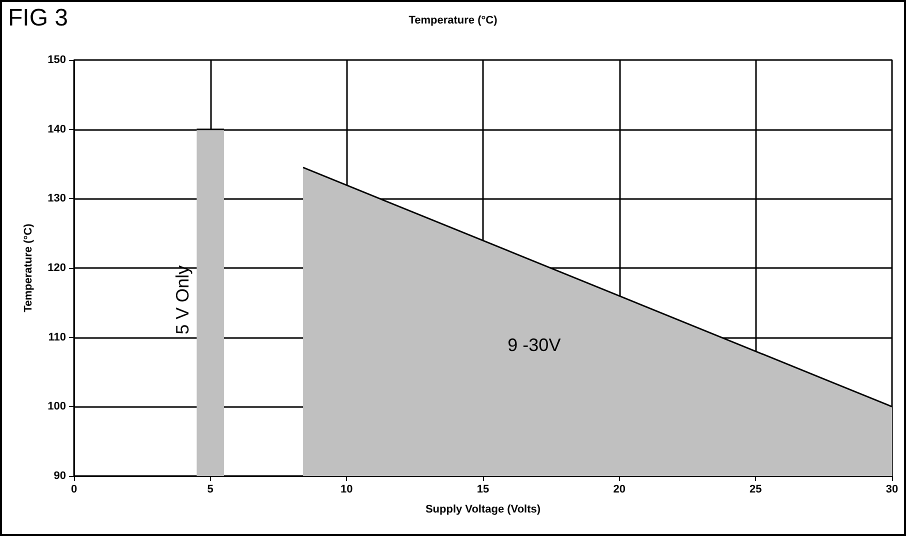  What do you see at coordinates (57, 406) in the screenshot?
I see `y-tick-label: 100` at bounding box center [57, 406].